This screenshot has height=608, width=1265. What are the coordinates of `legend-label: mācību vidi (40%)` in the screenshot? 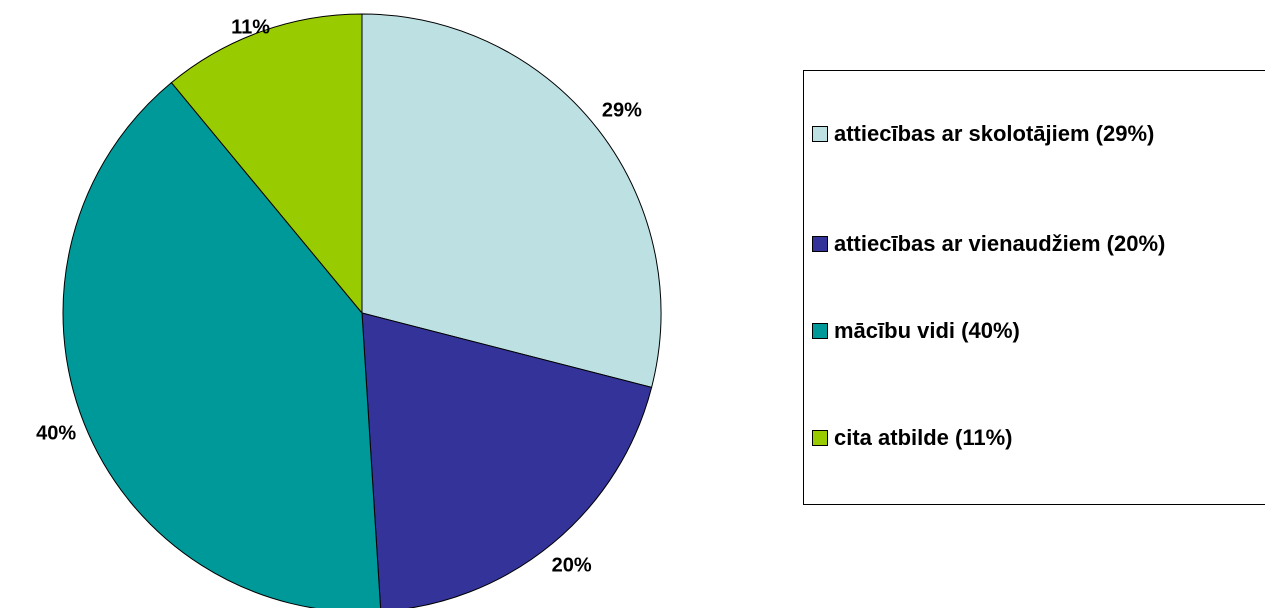 It's located at (927, 330).